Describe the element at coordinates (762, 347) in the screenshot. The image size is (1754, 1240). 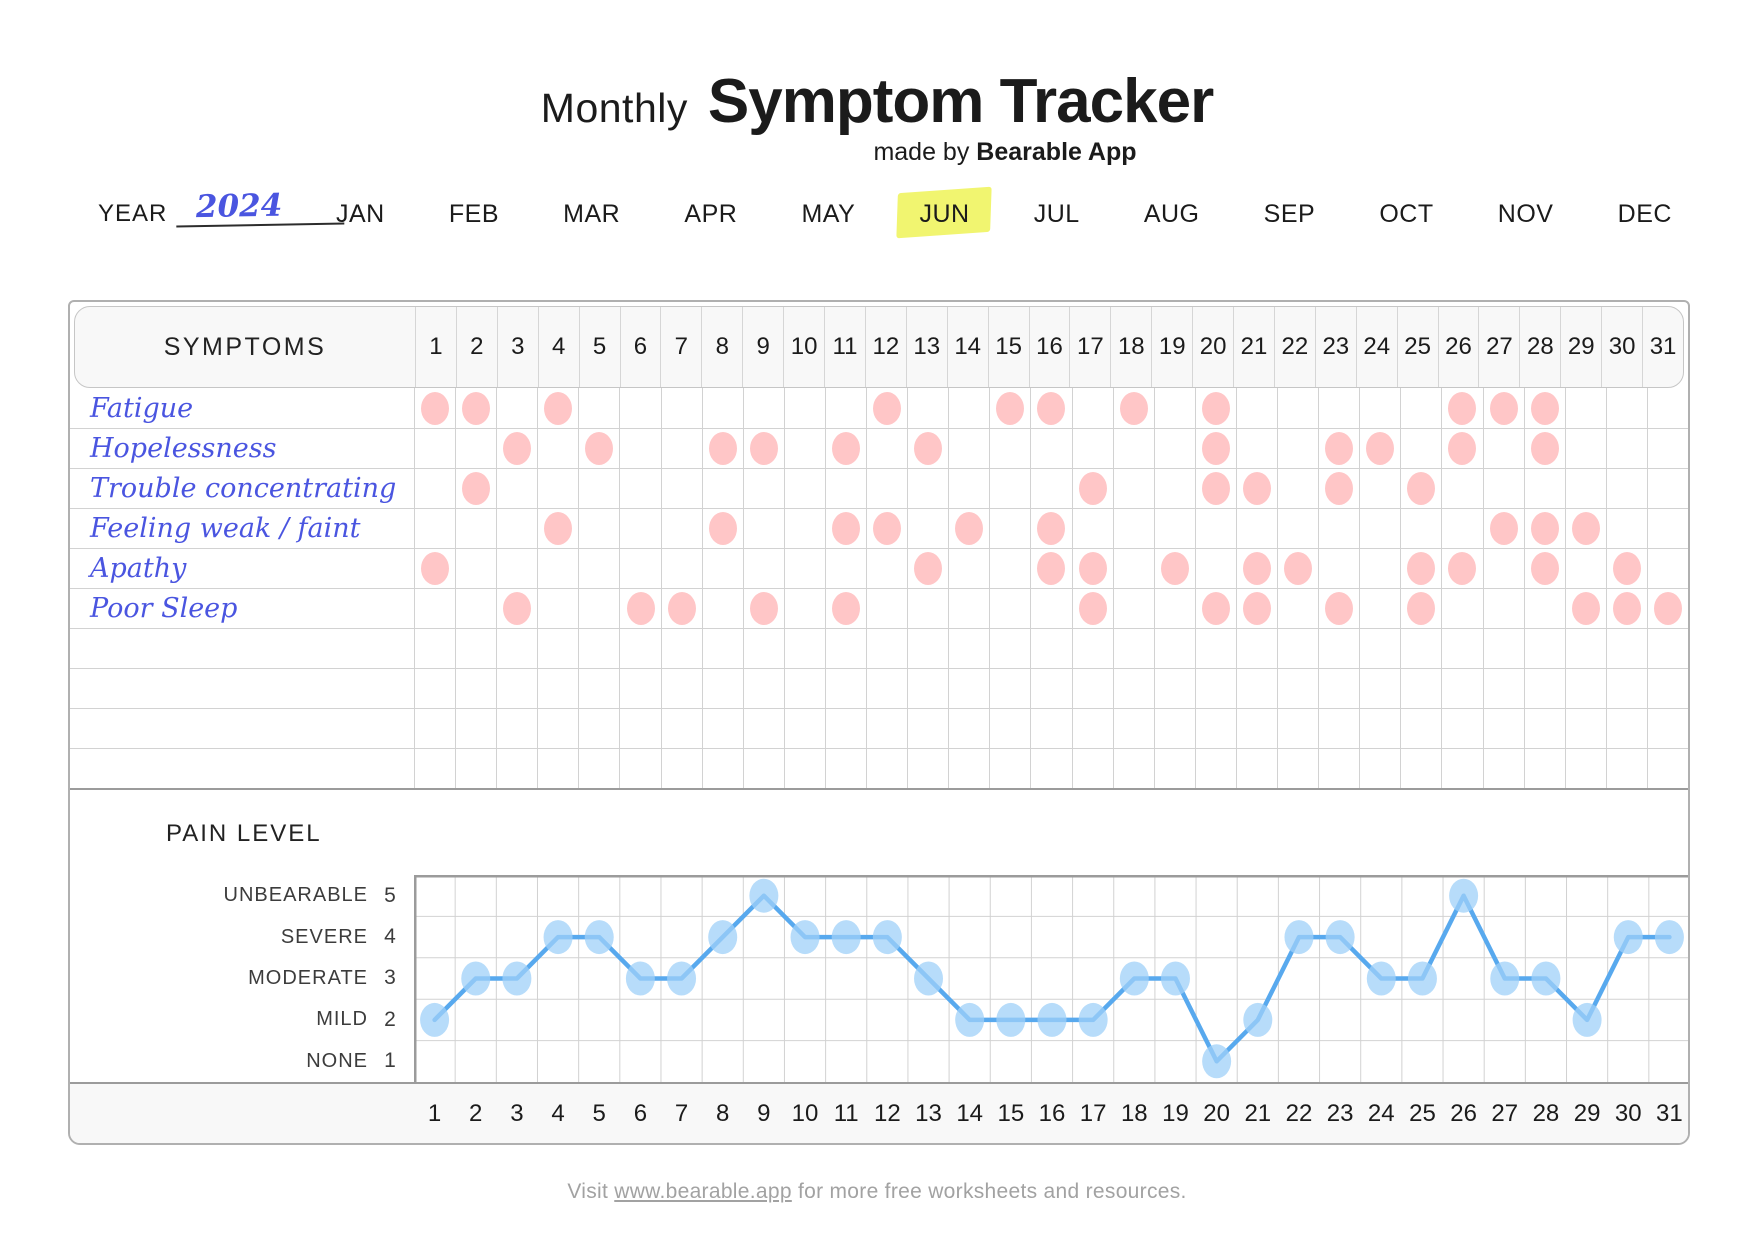
I see `day-header-9: 9` at that location.